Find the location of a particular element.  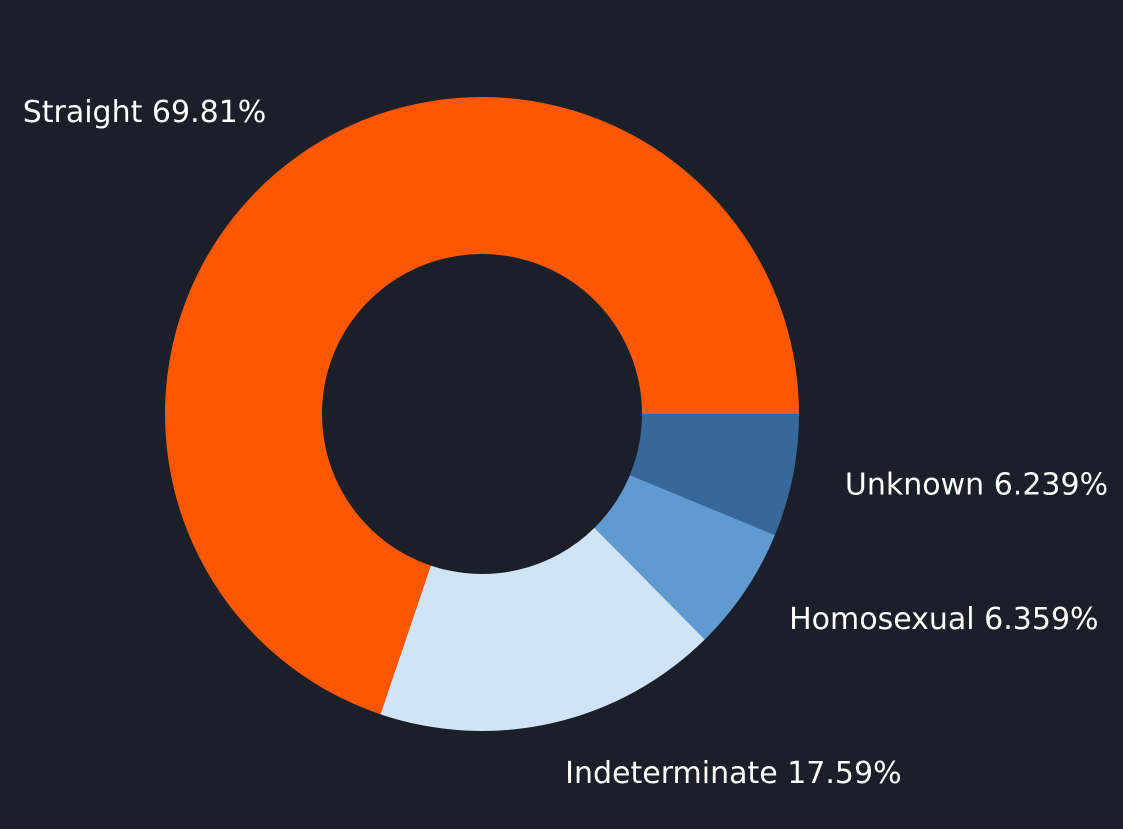

slice-homosexual is located at coordinates (684, 557).